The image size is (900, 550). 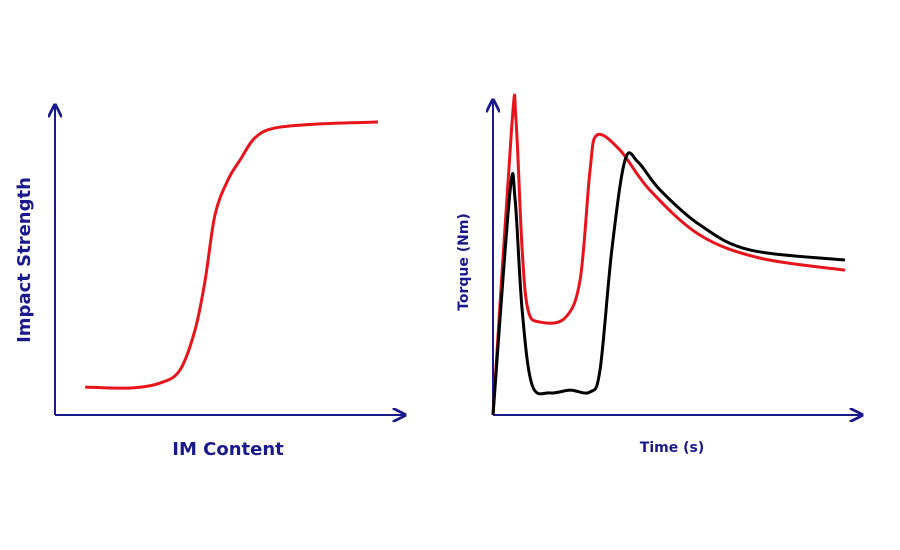 I want to click on y-axis-label: Torque (Nm), so click(x=464, y=262).